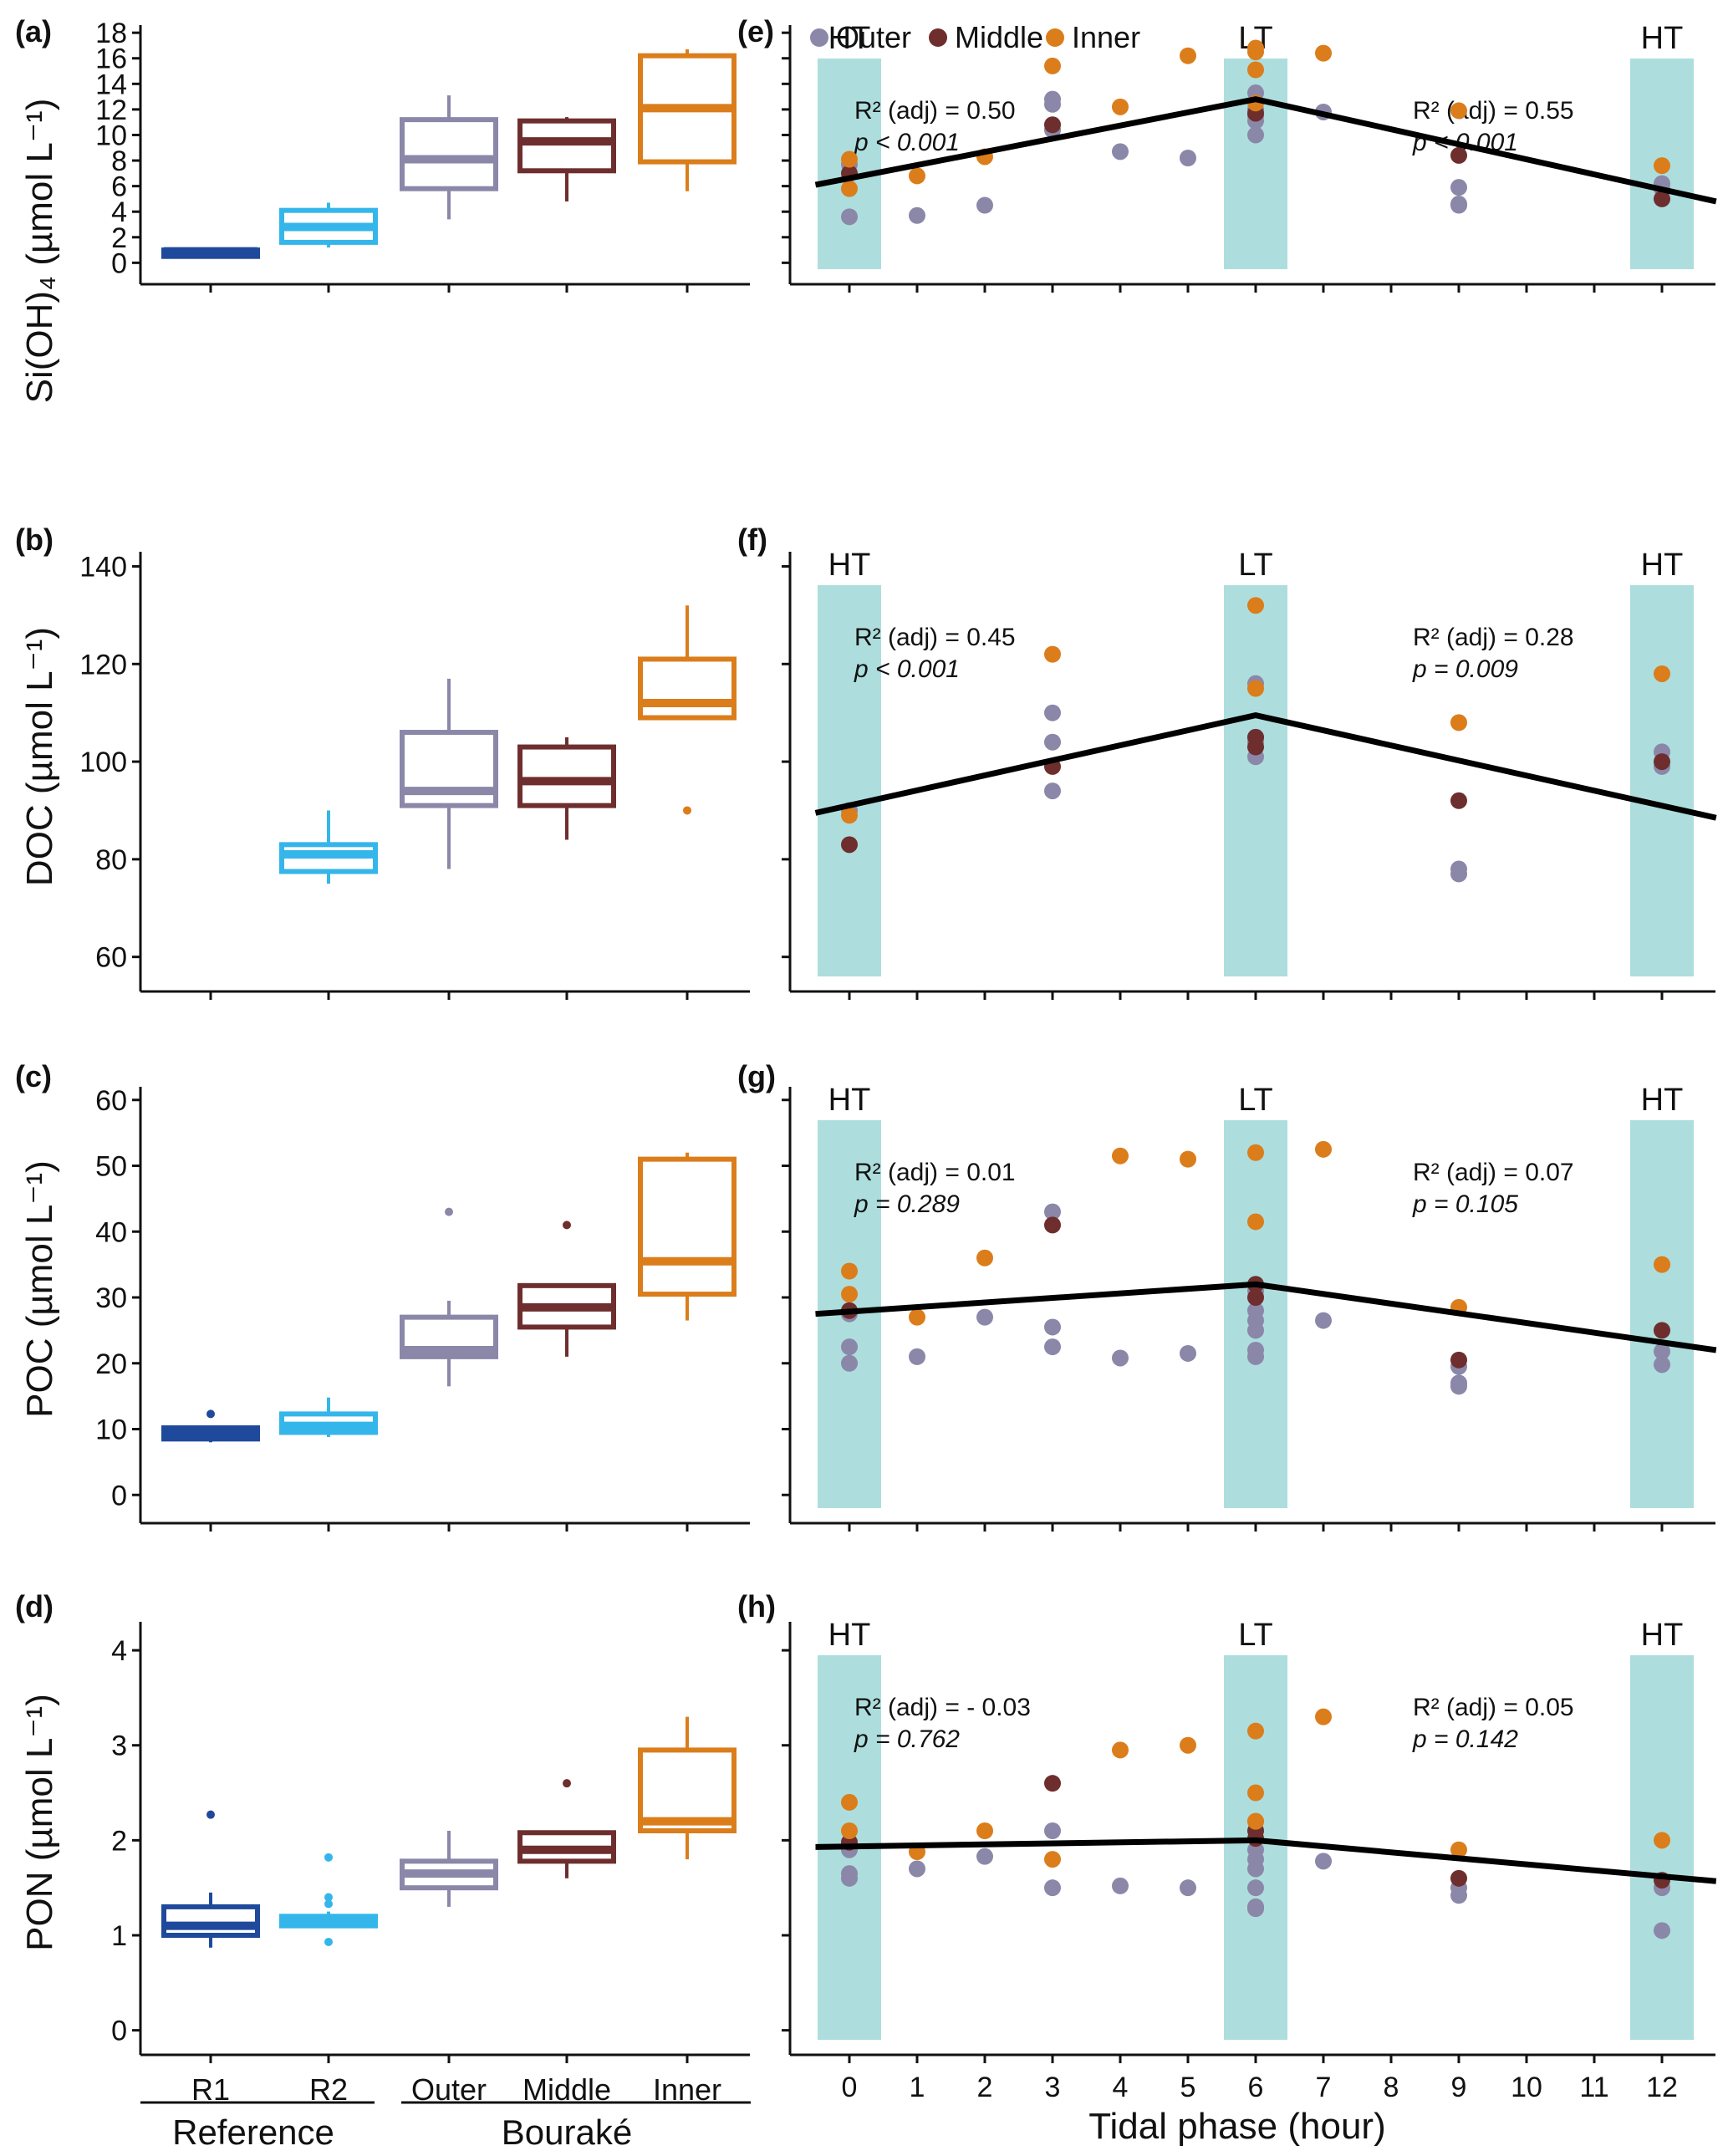 Image resolution: width=1728 pixels, height=2156 pixels. What do you see at coordinates (111, 1232) in the screenshot?
I see `y-tick-label: 40` at bounding box center [111, 1232].